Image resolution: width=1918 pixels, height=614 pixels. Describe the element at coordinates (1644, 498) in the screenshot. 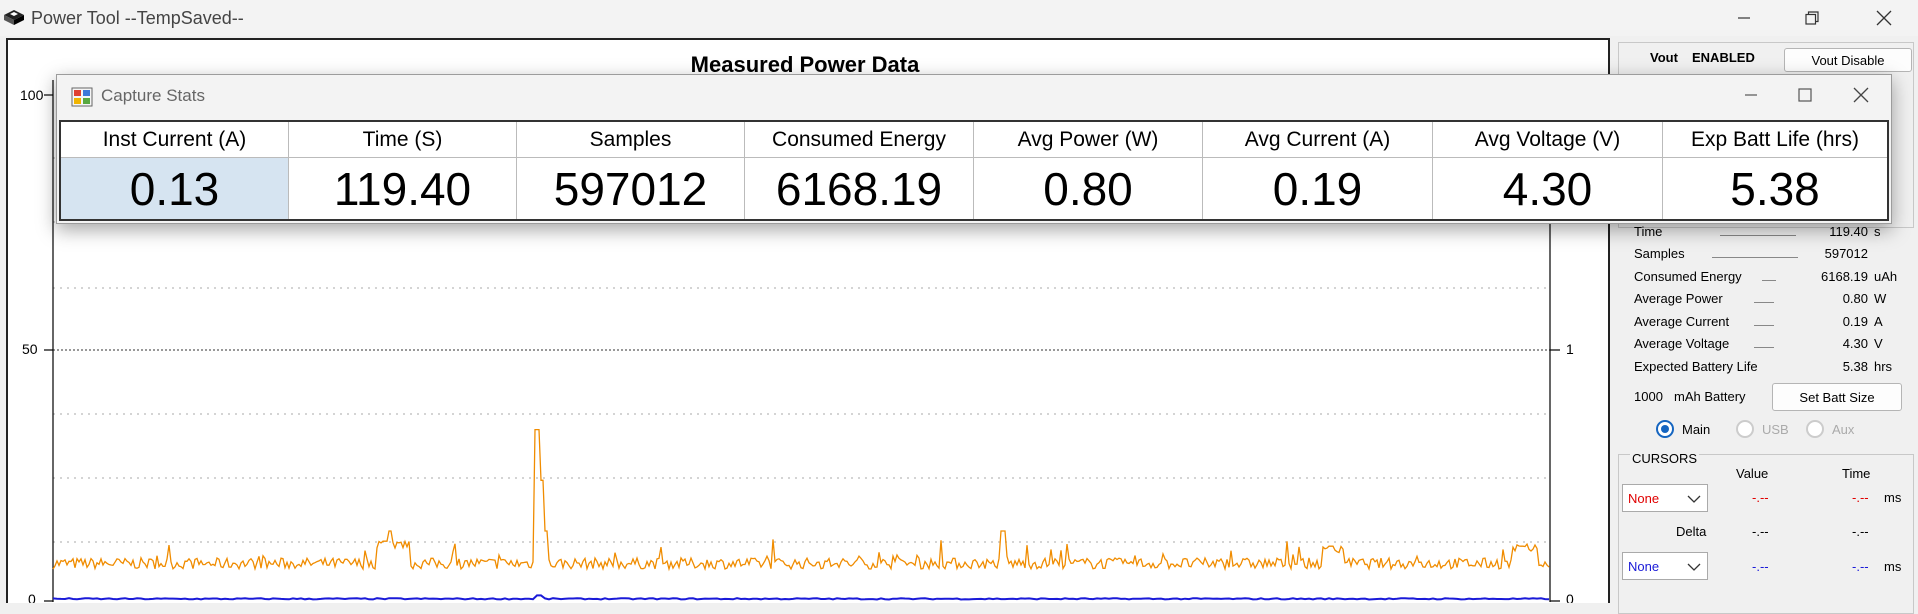

I see `cursor1-select-value: None` at that location.